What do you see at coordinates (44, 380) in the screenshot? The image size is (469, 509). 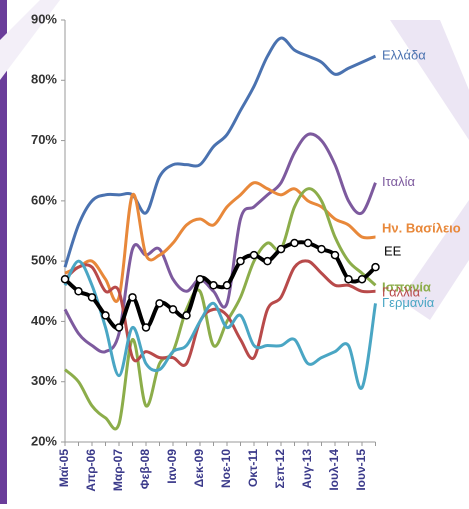 I see `y-tick-label: 30%` at bounding box center [44, 380].